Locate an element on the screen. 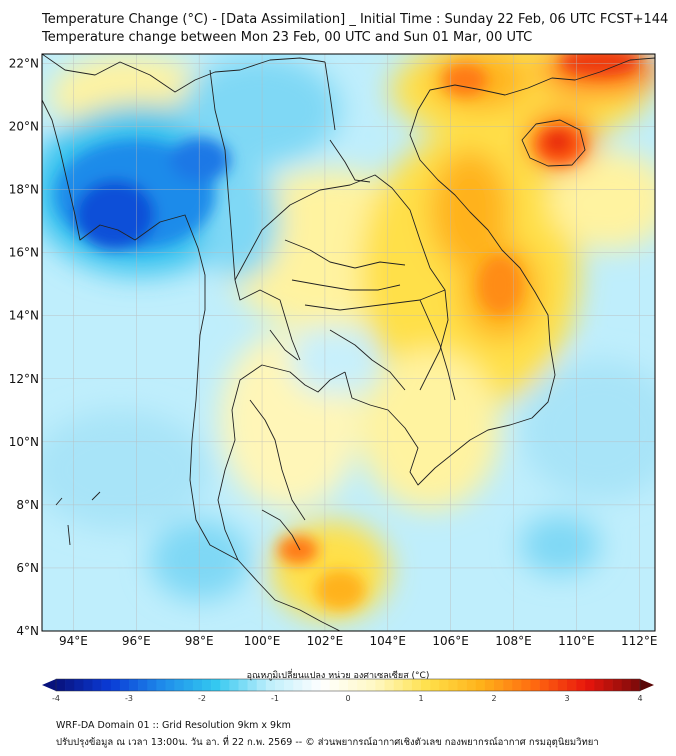  latitude-axis: 22°N 20°N 18°N 16°N 14°N 12°N 10°N 8°N 6°N 4°N is located at coordinates (24, 347).